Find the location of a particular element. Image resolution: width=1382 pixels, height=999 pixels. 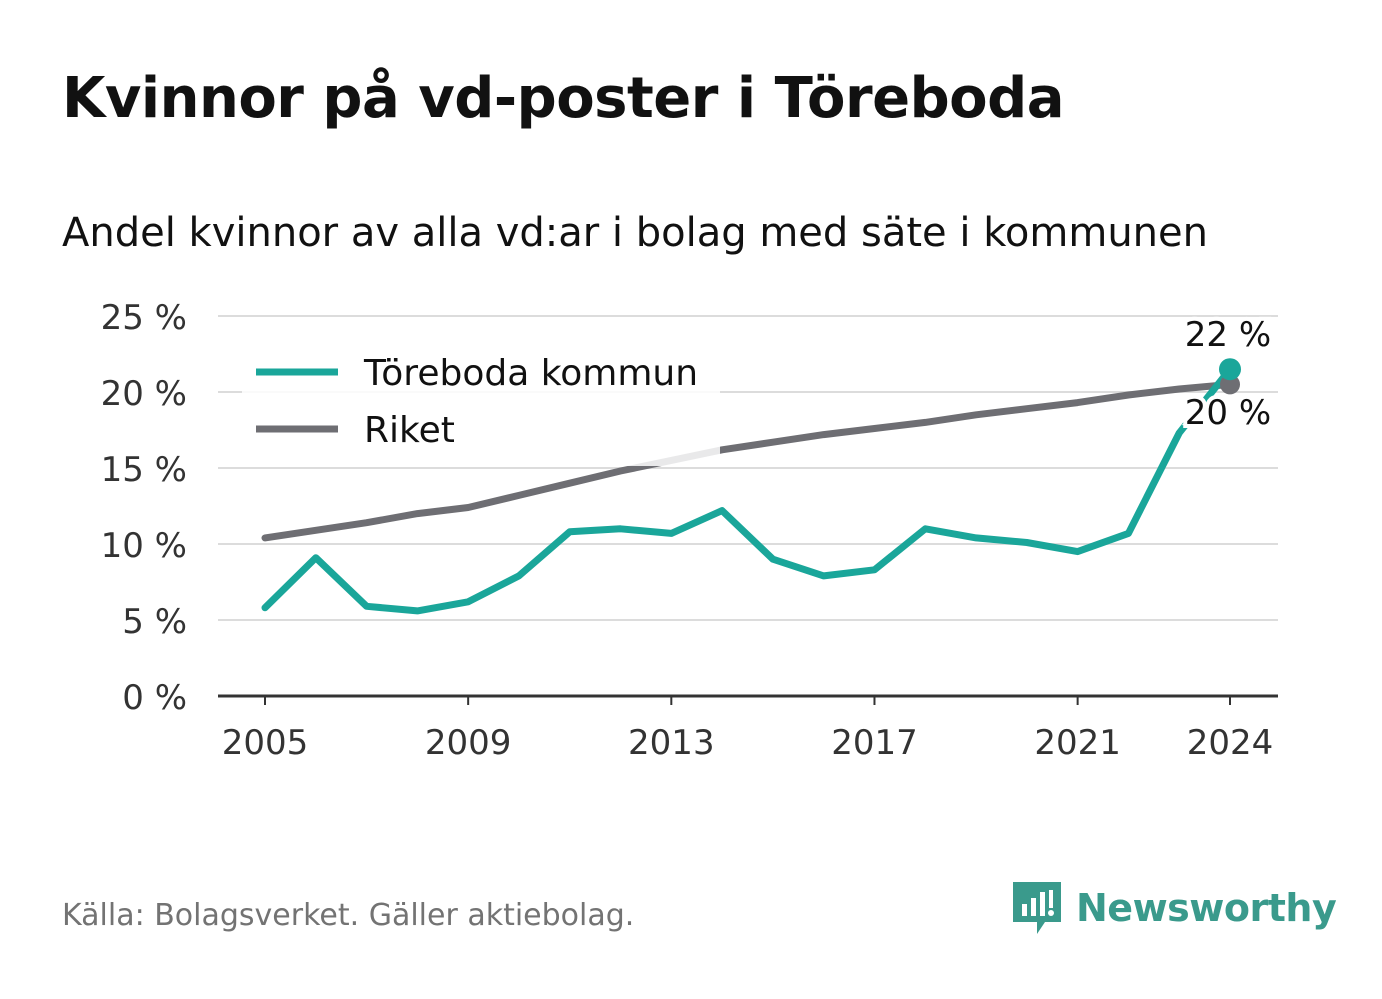

y-tick-label: 10 % is located at coordinates (144, 546).